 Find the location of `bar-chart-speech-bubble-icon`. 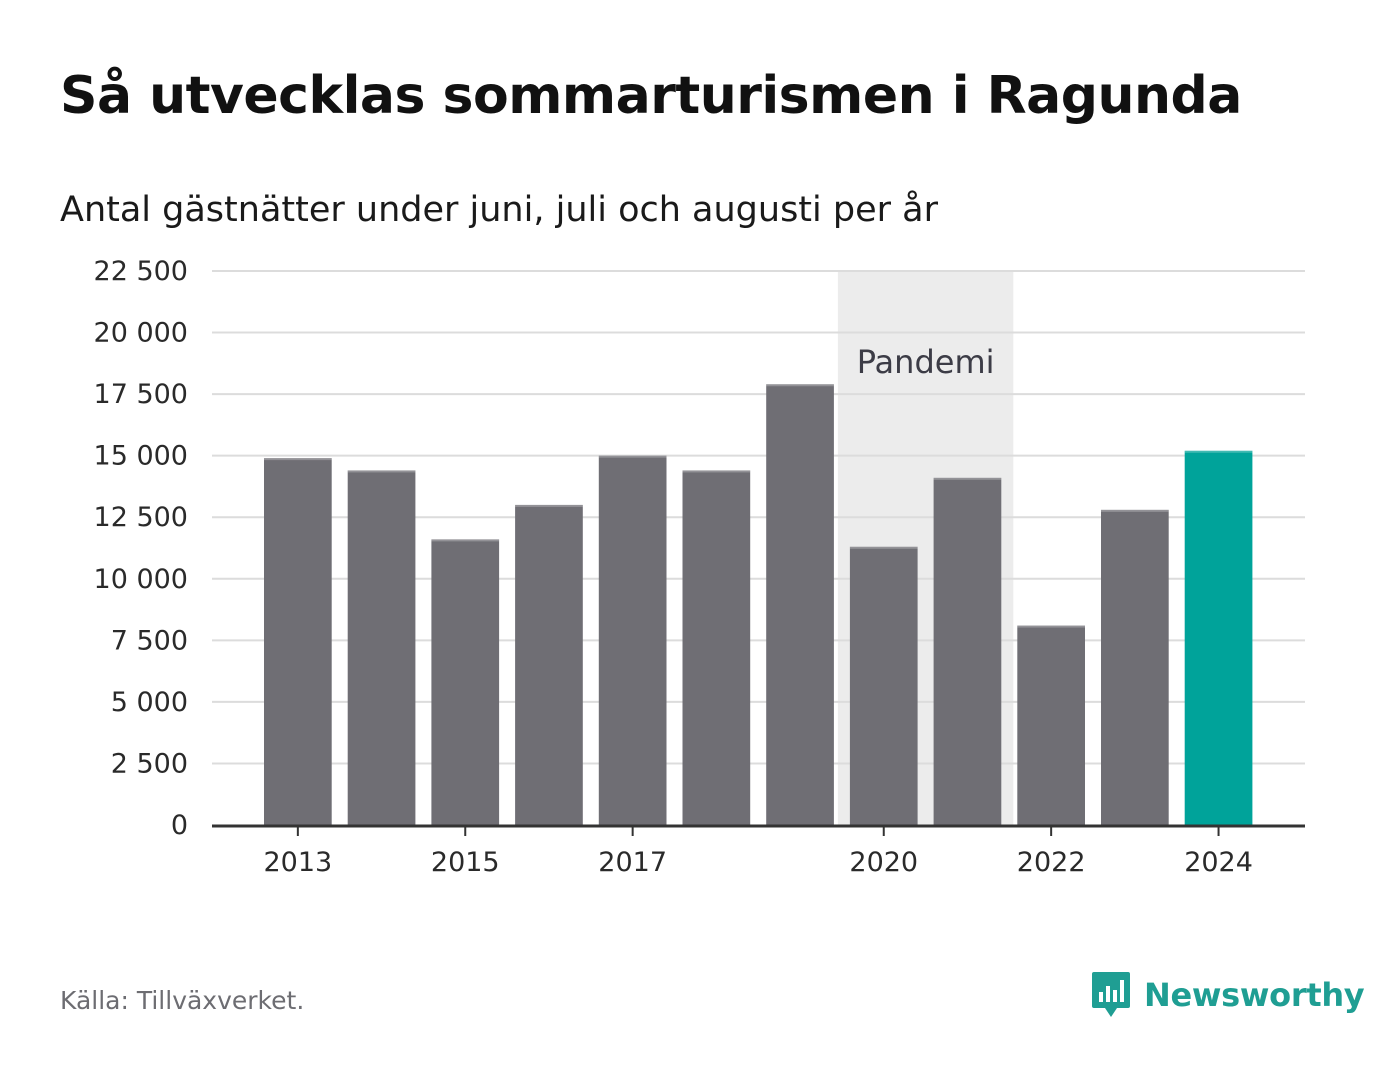

bar-chart-speech-bubble-icon is located at coordinates (1111, 994).